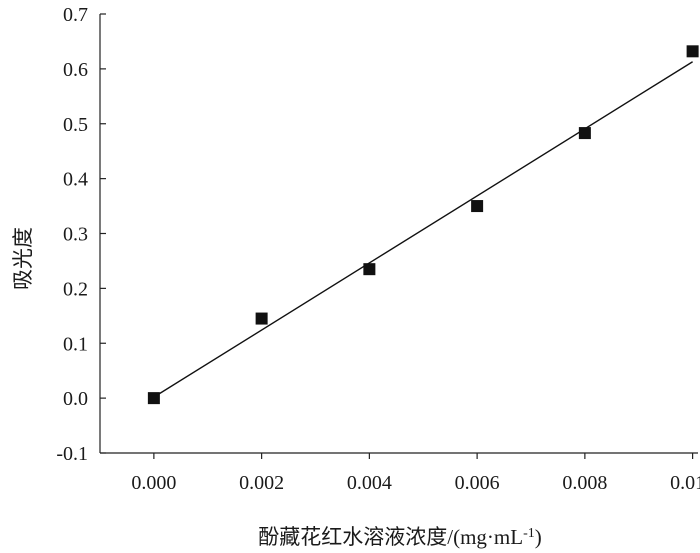  What do you see at coordinates (529, 533) in the screenshot?
I see `x-axis-title-superscript: -1` at bounding box center [529, 533].